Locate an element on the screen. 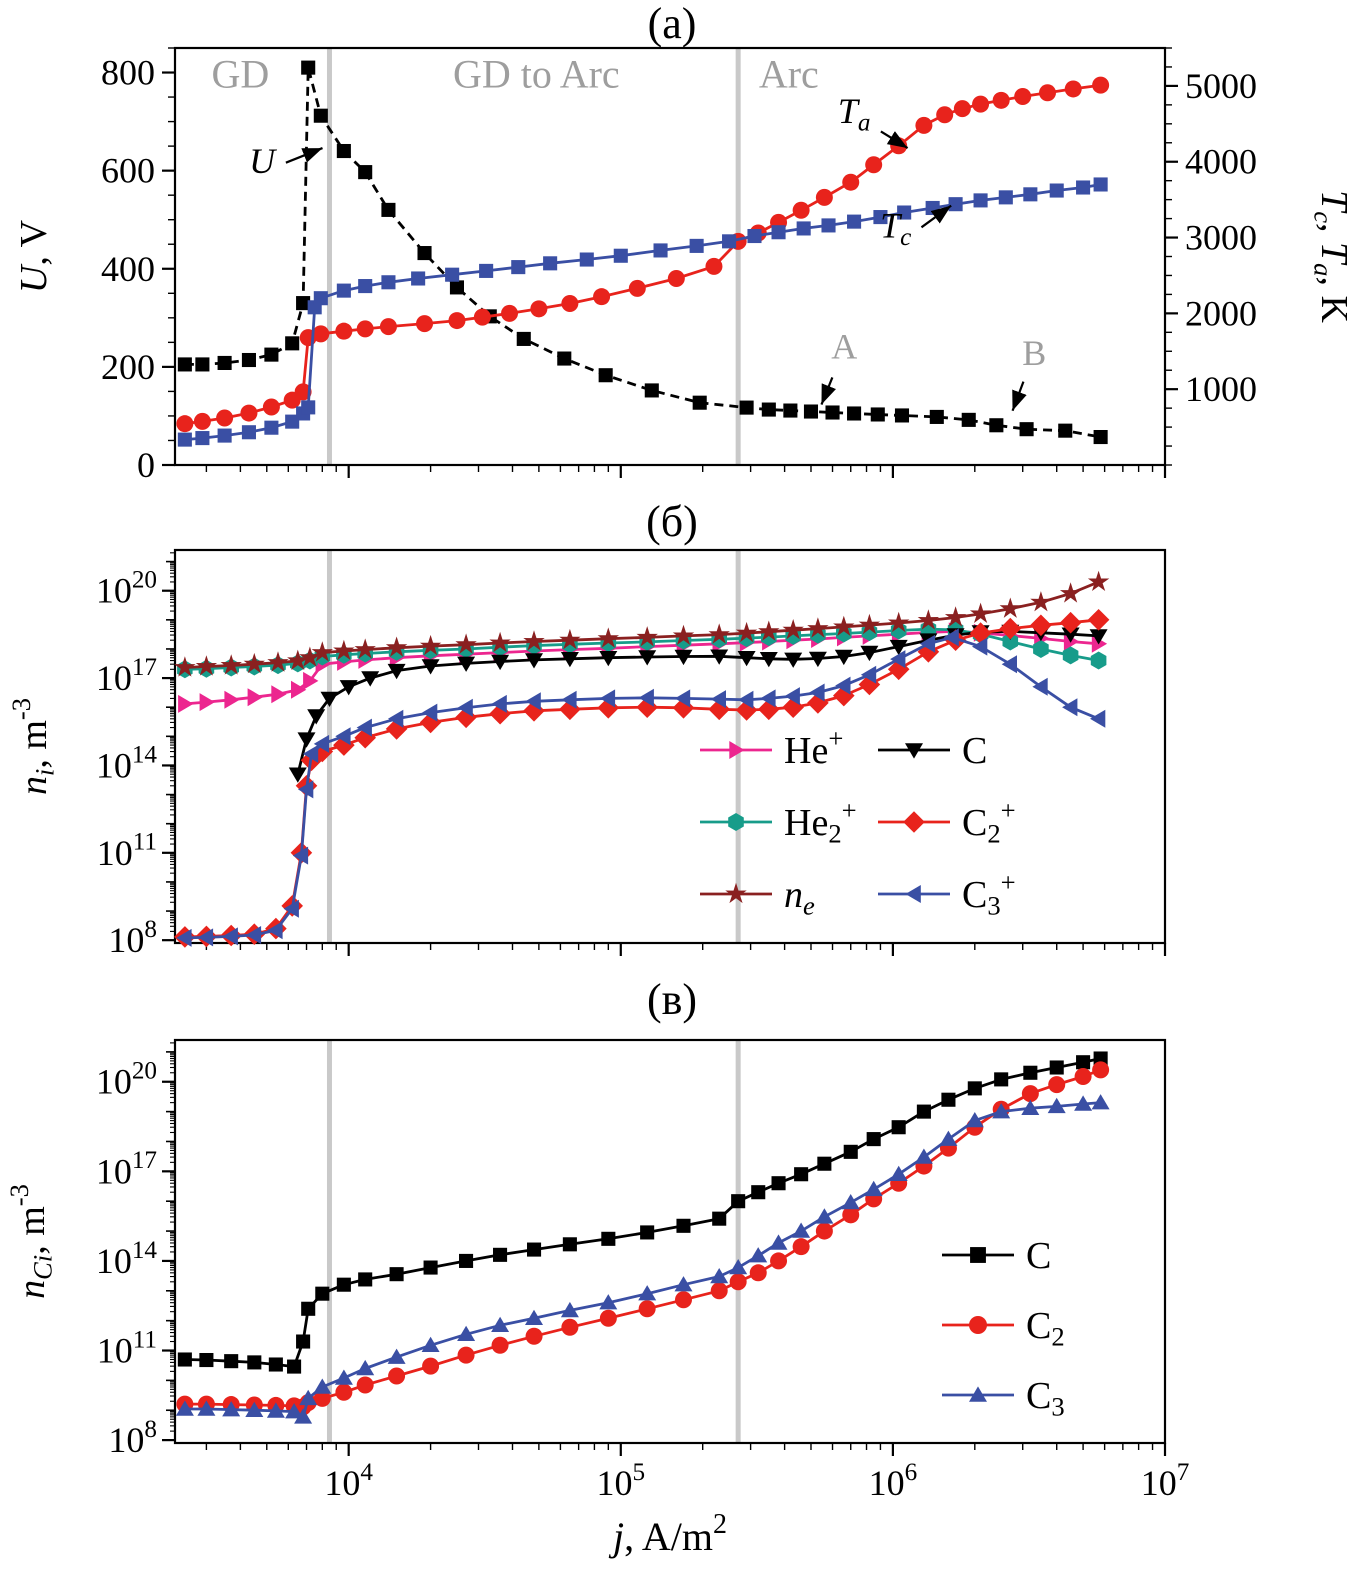 Image resolution: width=1359 pixels, height=1588 pixels. svg-text: U, V is located at coordinates (34, 256).